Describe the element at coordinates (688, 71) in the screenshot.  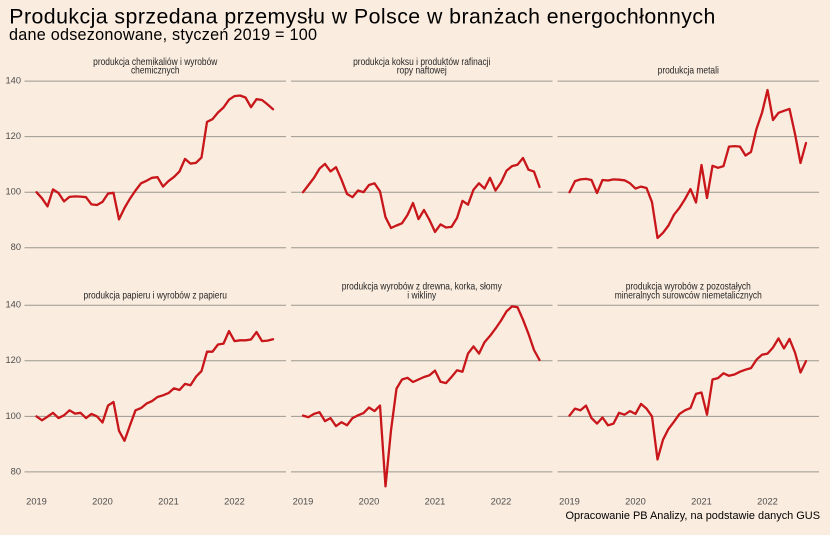
I see `svg-text: produkcja metali` at that location.